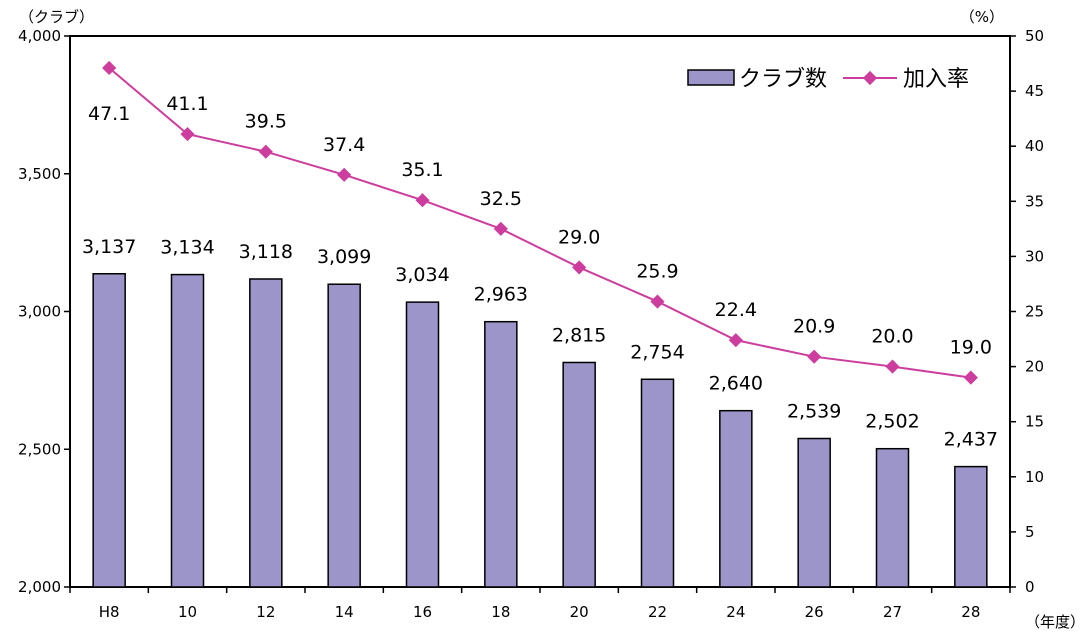 The image size is (1087, 637). What do you see at coordinates (187, 612) in the screenshot?
I see `x-category-label: 10` at bounding box center [187, 612].